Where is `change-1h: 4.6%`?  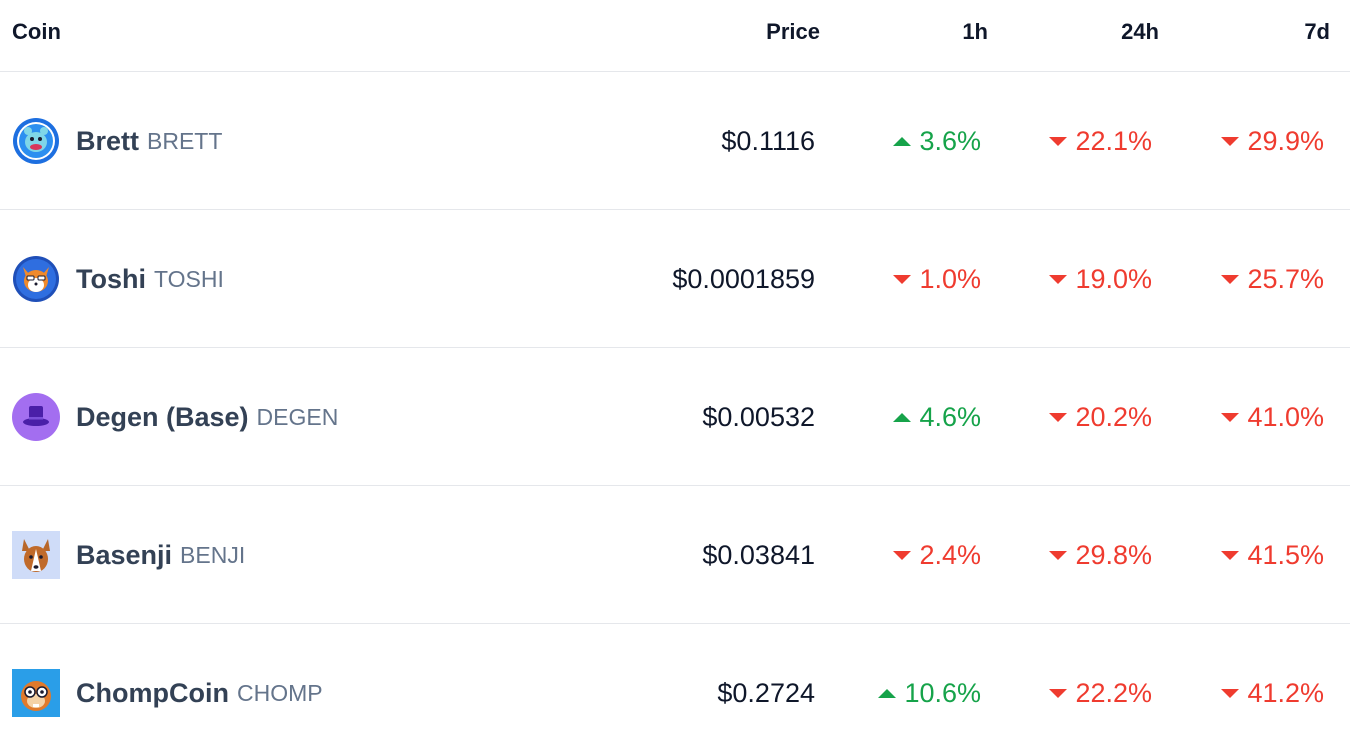
change-1h: 4.6% is located at coordinates (937, 417).